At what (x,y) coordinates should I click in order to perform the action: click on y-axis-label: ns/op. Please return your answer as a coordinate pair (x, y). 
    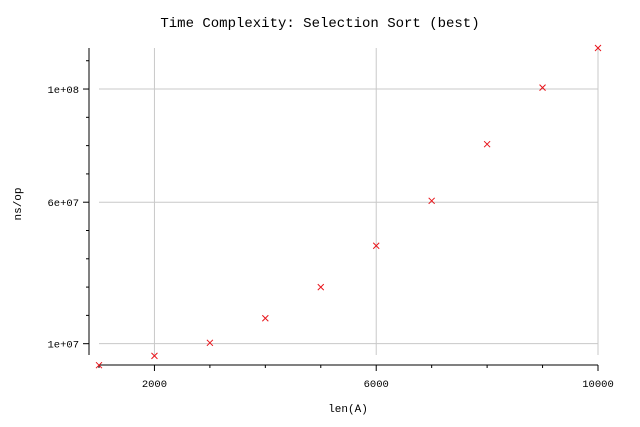
    Looking at the image, I should click on (19, 203).